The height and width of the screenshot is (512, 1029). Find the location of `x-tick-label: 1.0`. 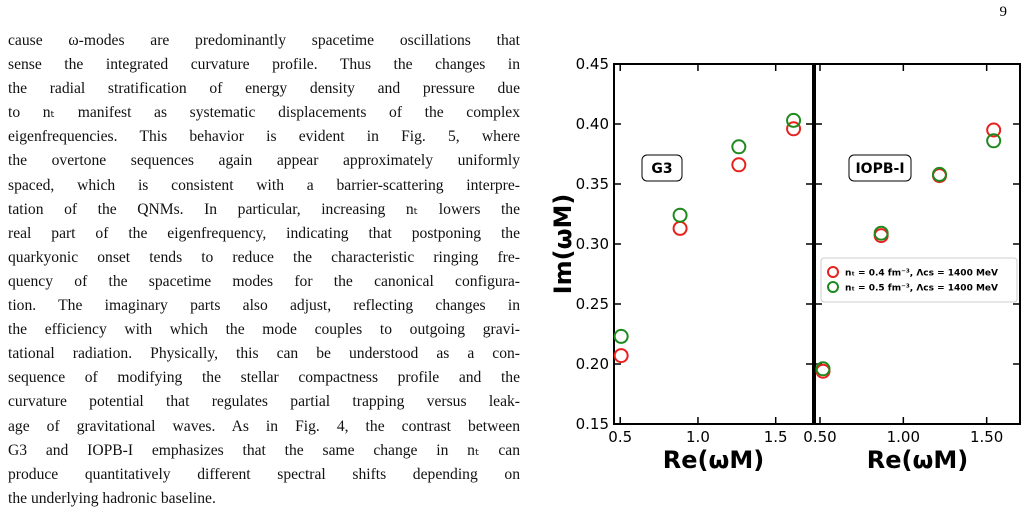

x-tick-label: 1.0 is located at coordinates (698, 437).